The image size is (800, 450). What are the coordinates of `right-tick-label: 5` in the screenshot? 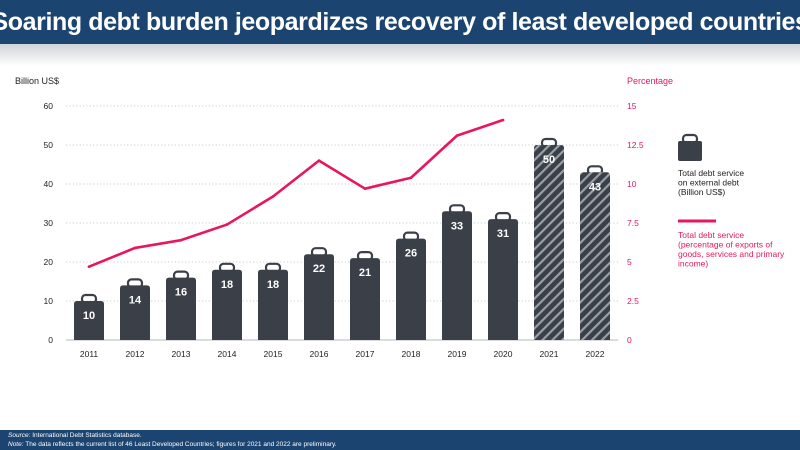 It's located at (629, 262).